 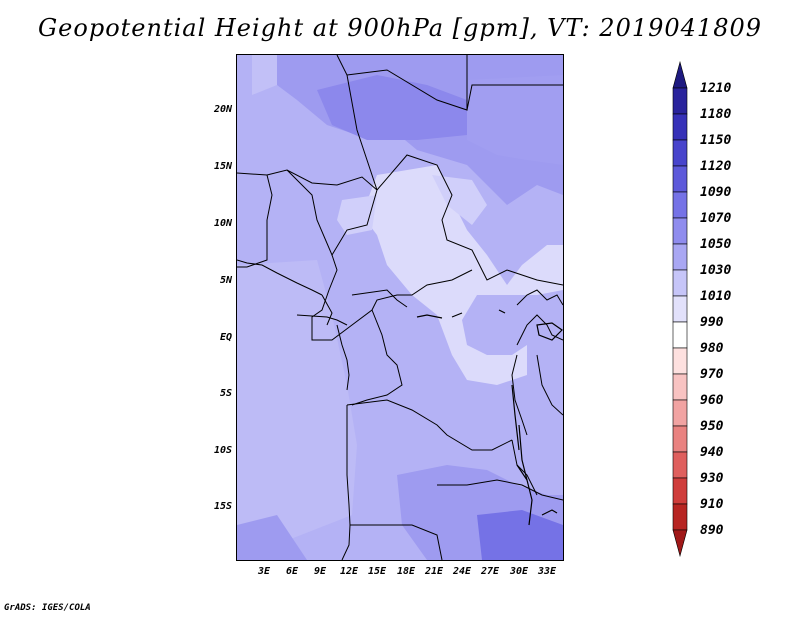 I want to click on lat-tick-label: 10N, so click(x=222, y=223).